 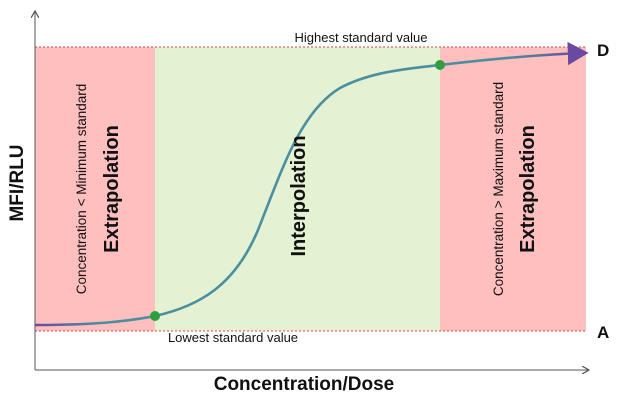 I want to click on lowest-standard-label: Lowest standard value, so click(x=233, y=337).